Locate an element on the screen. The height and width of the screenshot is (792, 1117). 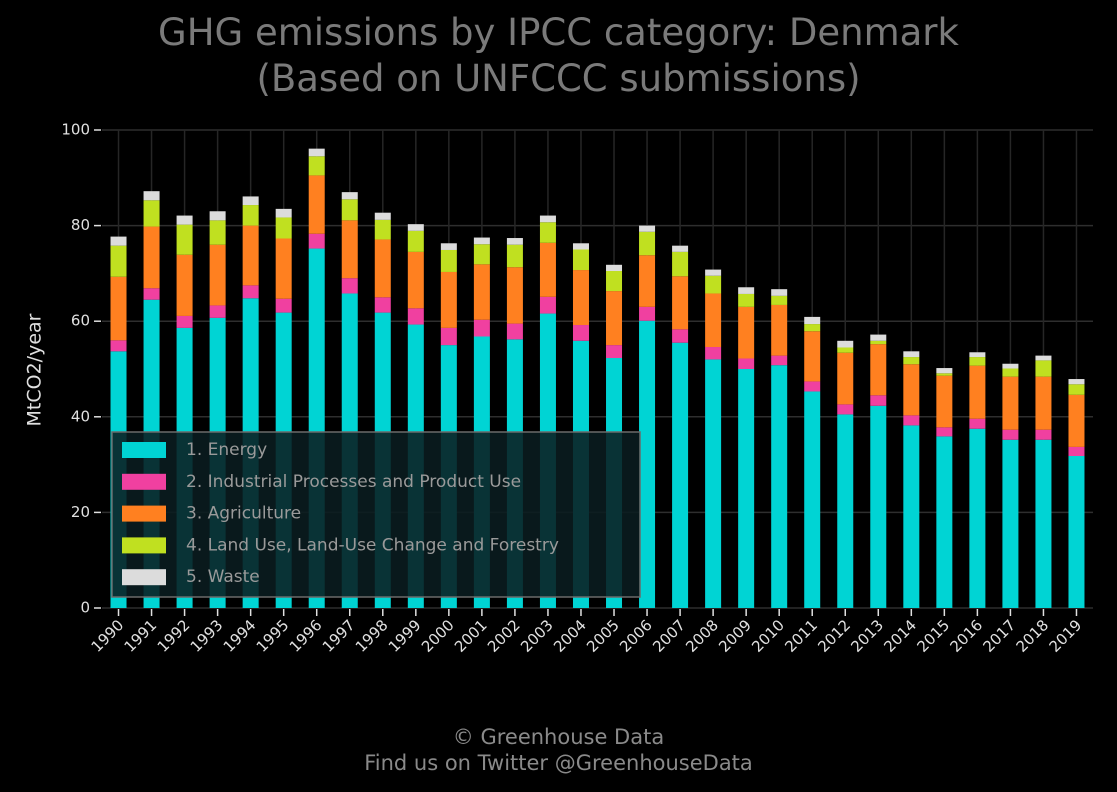
x-tick-label-1996: 1996 is located at coordinates (306, 636).